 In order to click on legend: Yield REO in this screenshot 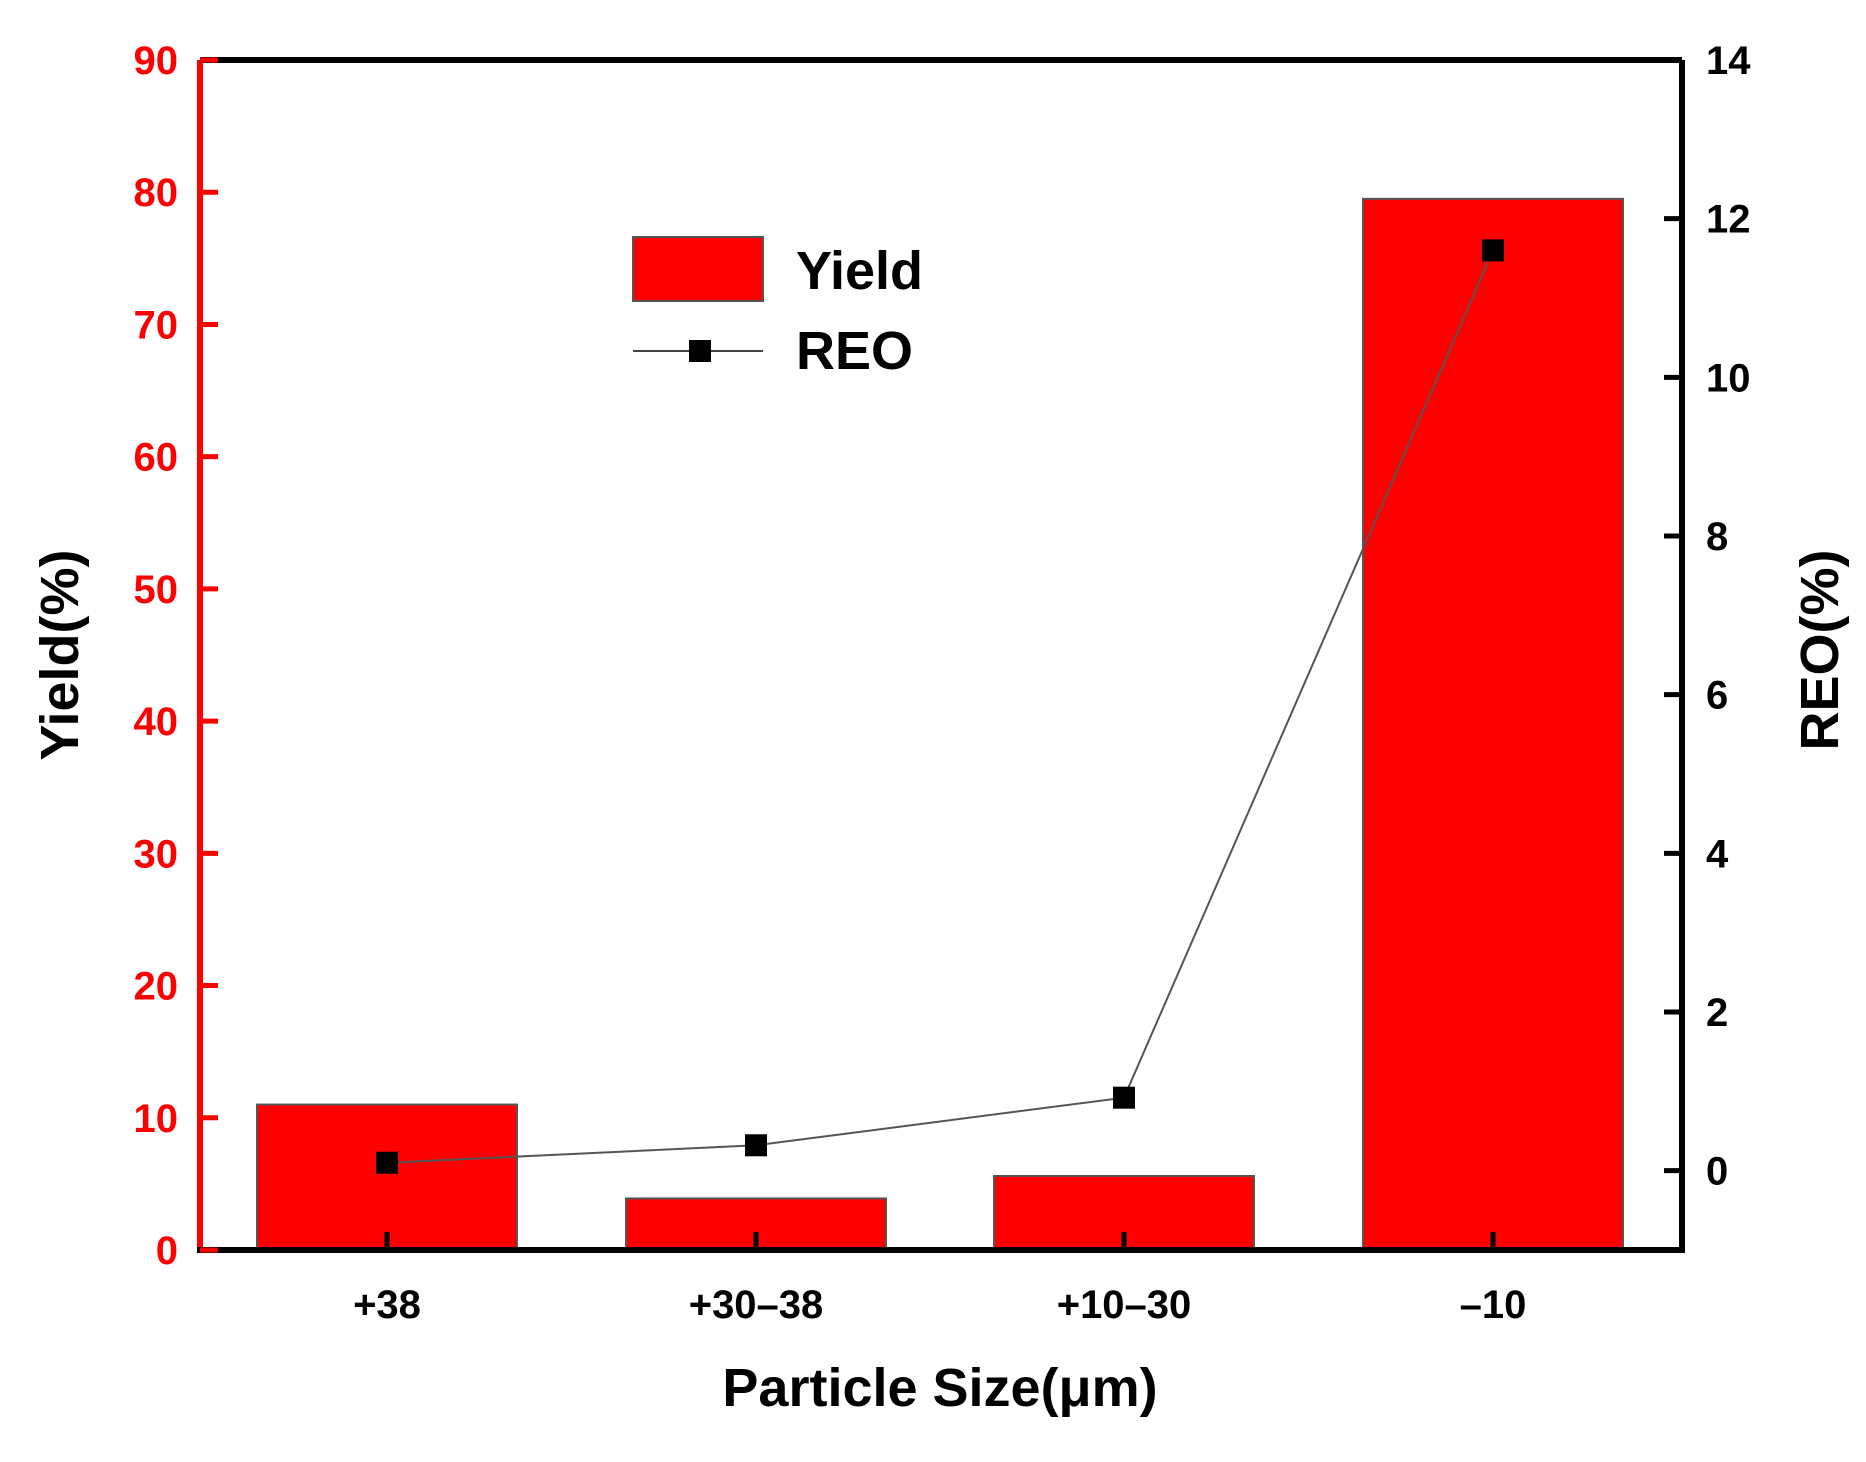, I will do `click(777, 308)`.